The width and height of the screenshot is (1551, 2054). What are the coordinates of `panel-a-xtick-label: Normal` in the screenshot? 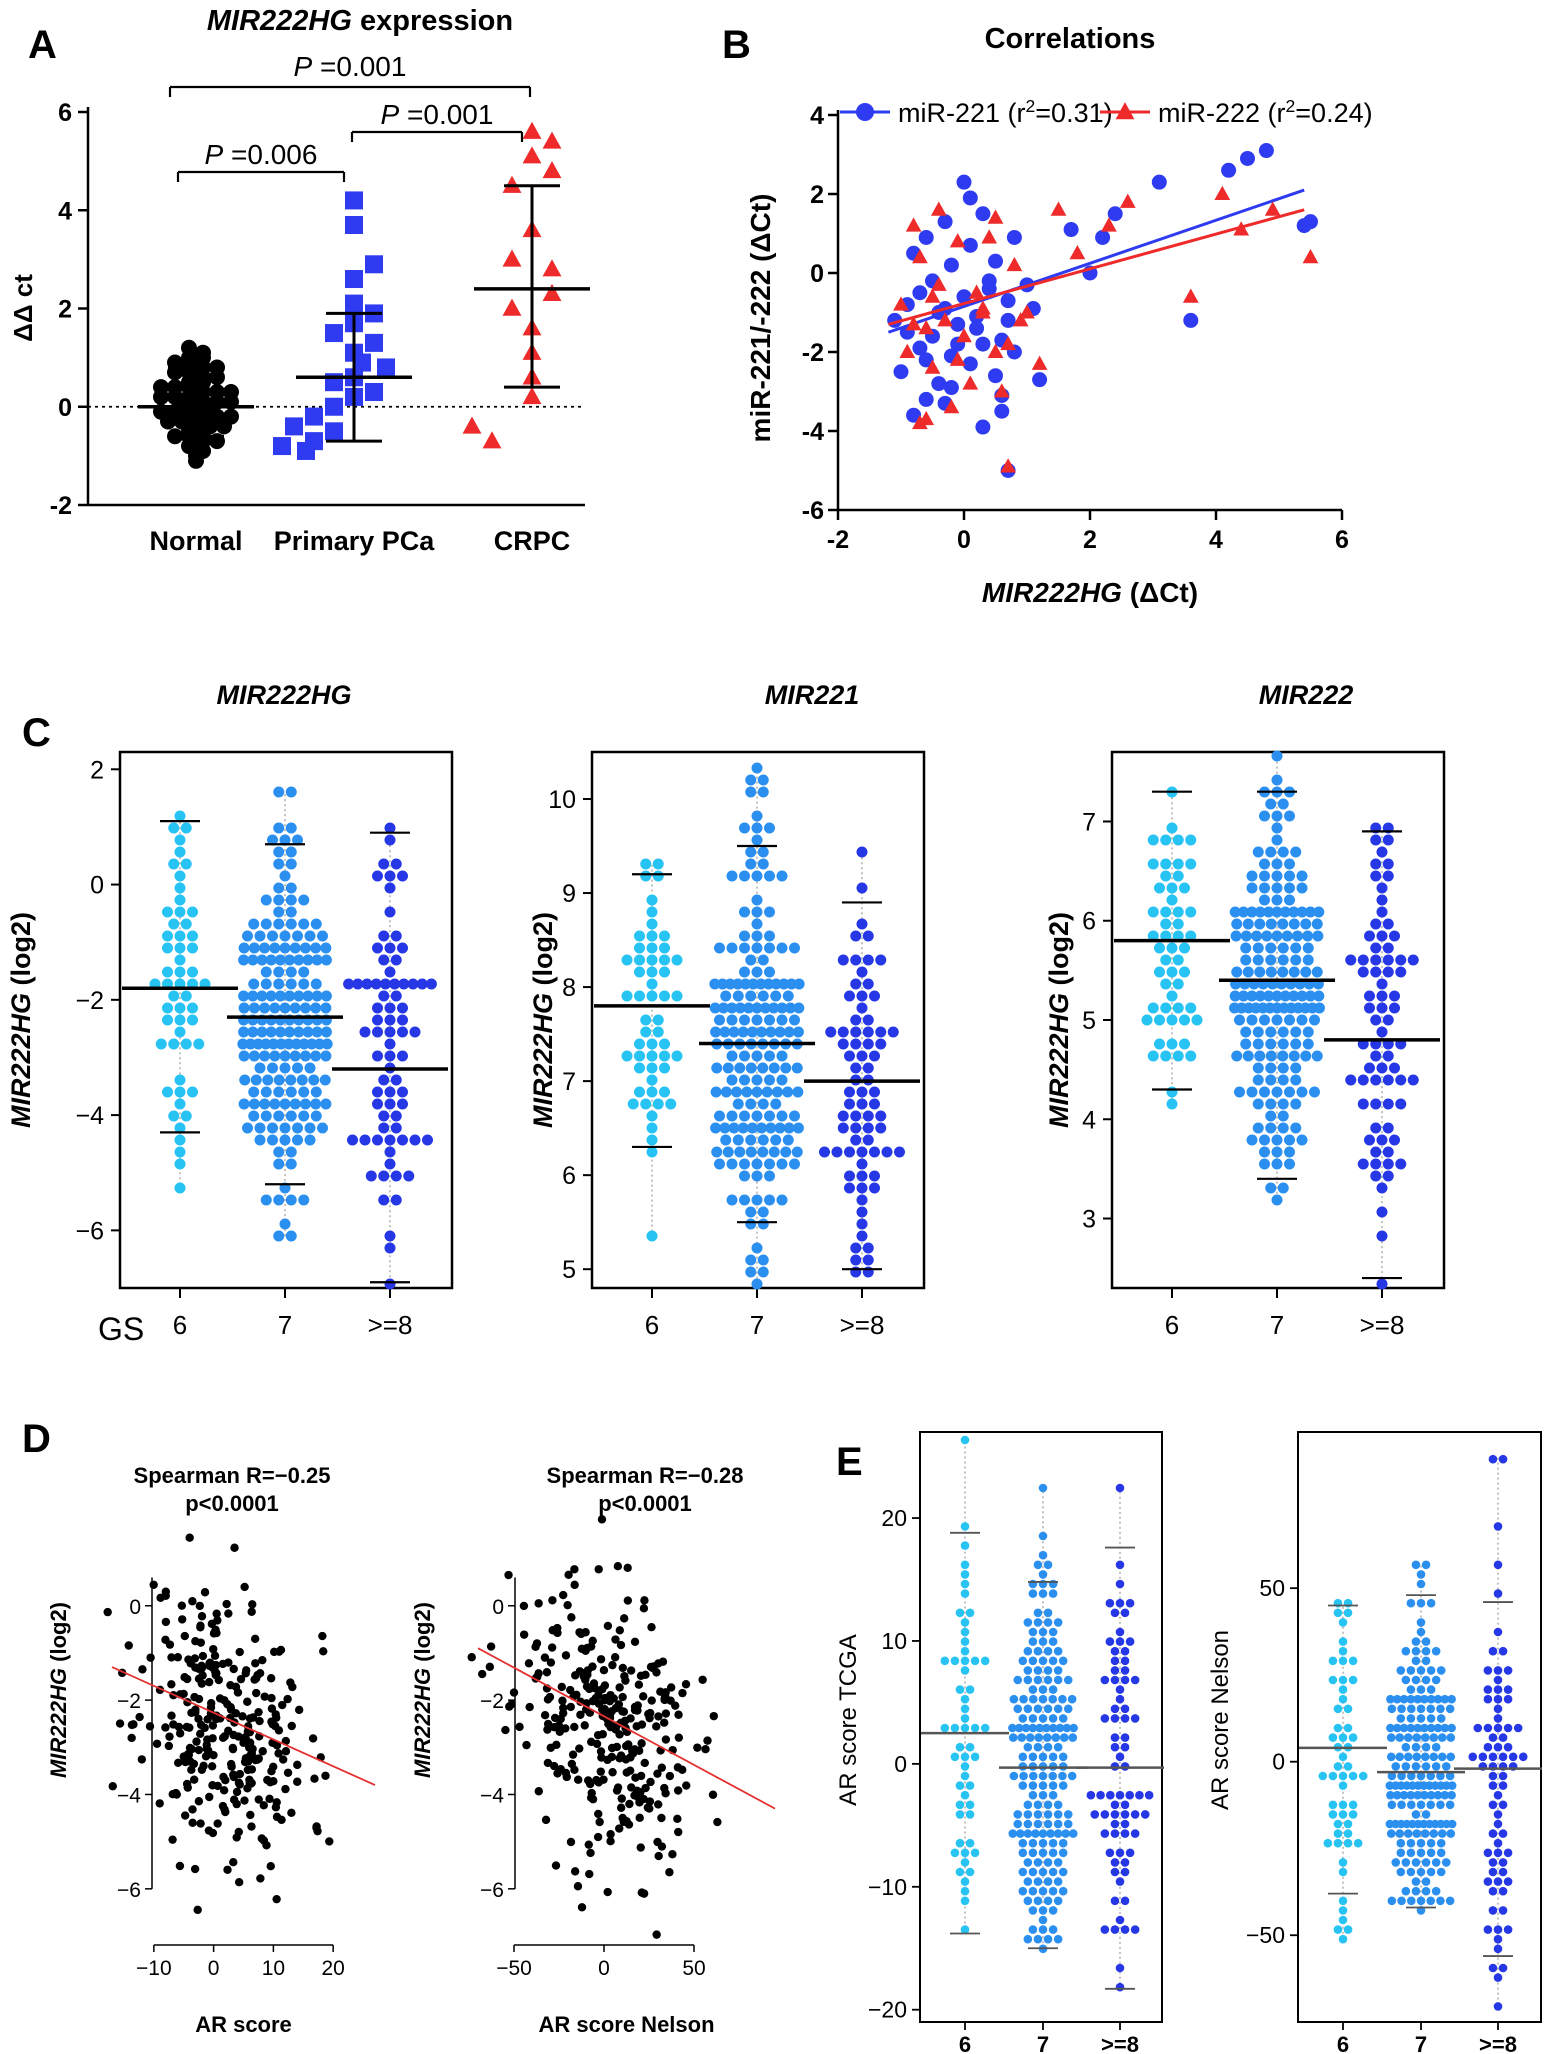 It's located at (195, 541).